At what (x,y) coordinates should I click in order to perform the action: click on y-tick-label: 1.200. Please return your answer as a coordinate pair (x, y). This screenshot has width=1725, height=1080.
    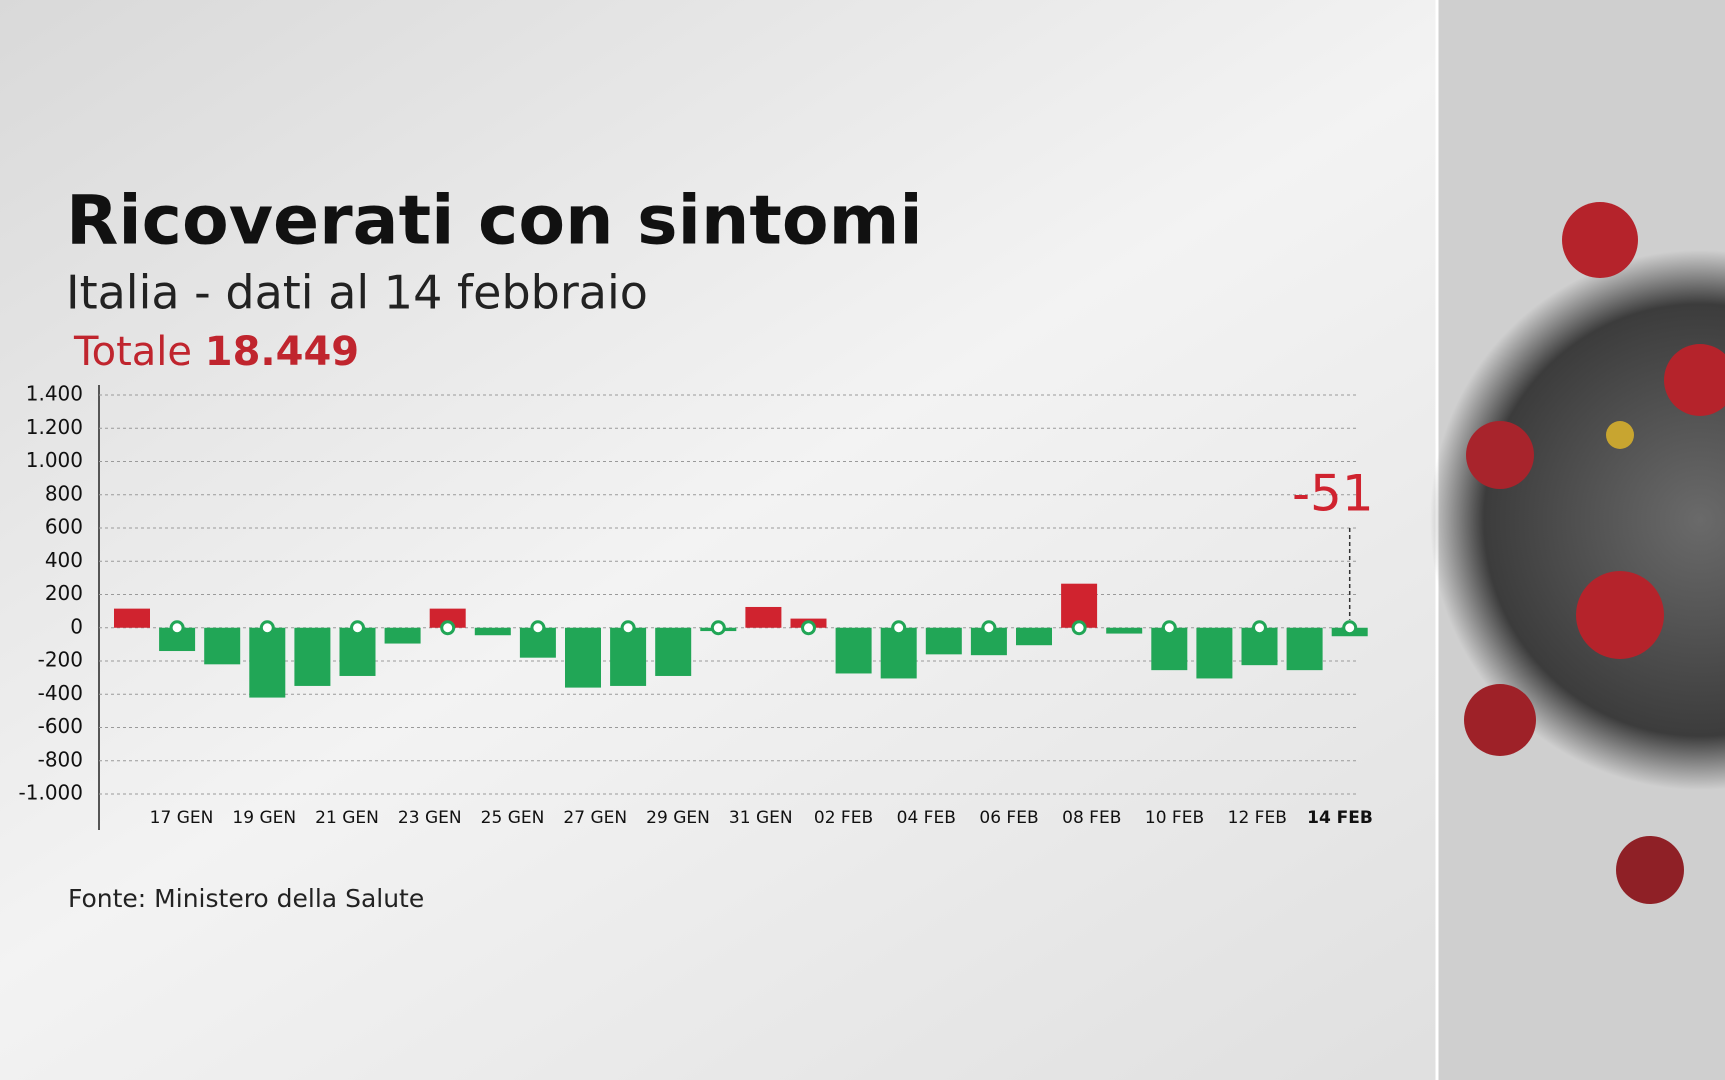
    Looking at the image, I should click on (54, 427).